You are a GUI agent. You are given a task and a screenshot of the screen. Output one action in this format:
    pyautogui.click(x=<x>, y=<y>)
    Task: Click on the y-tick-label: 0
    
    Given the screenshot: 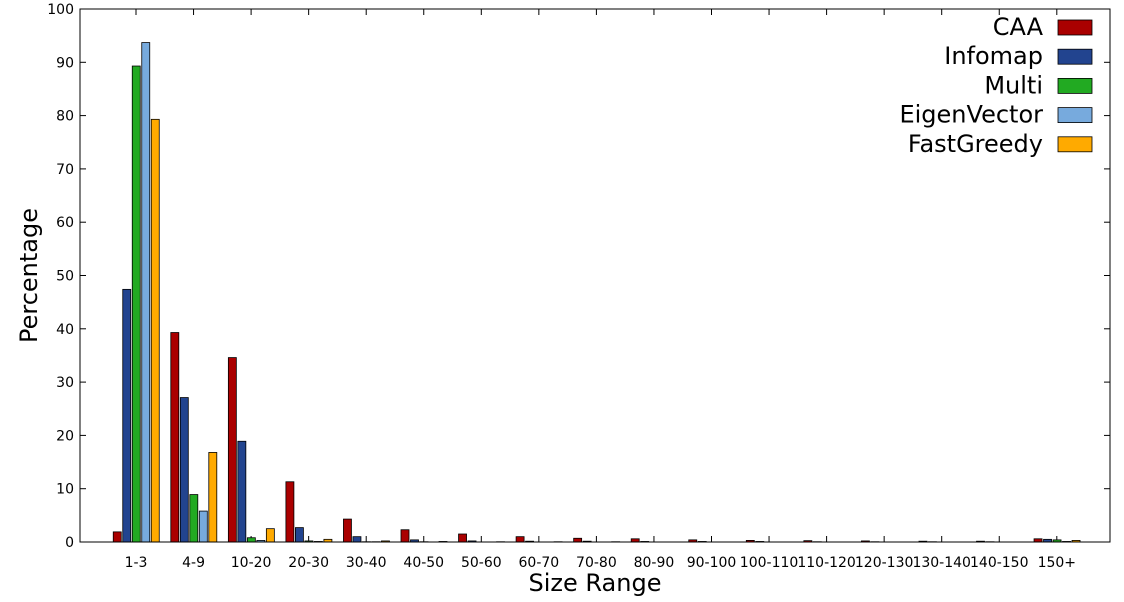 What is the action you would take?
    pyautogui.click(x=69, y=543)
    